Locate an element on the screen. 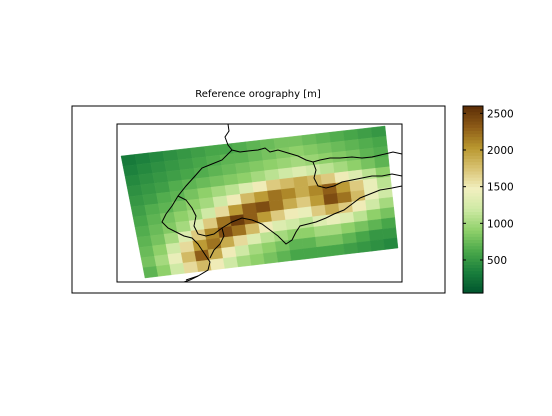 The height and width of the screenshot is (416, 552). border-east-line is located at coordinates (357, 175).